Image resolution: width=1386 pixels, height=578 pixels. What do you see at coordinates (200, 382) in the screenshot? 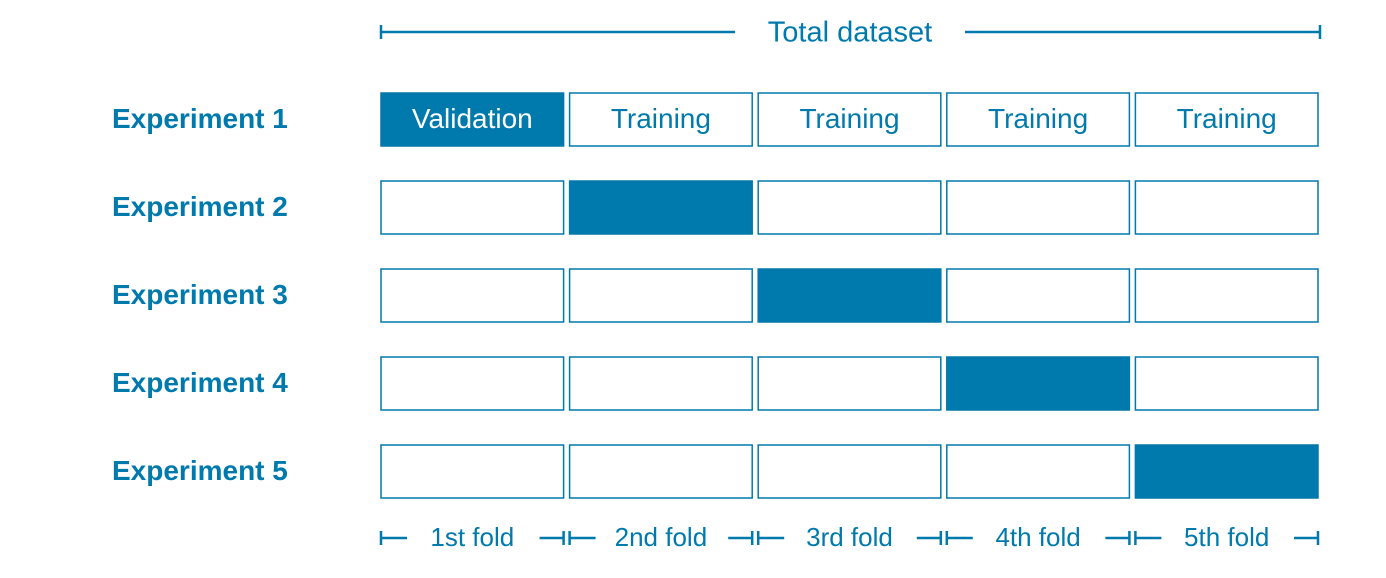
I see `experiment-label: Experiment 4` at bounding box center [200, 382].